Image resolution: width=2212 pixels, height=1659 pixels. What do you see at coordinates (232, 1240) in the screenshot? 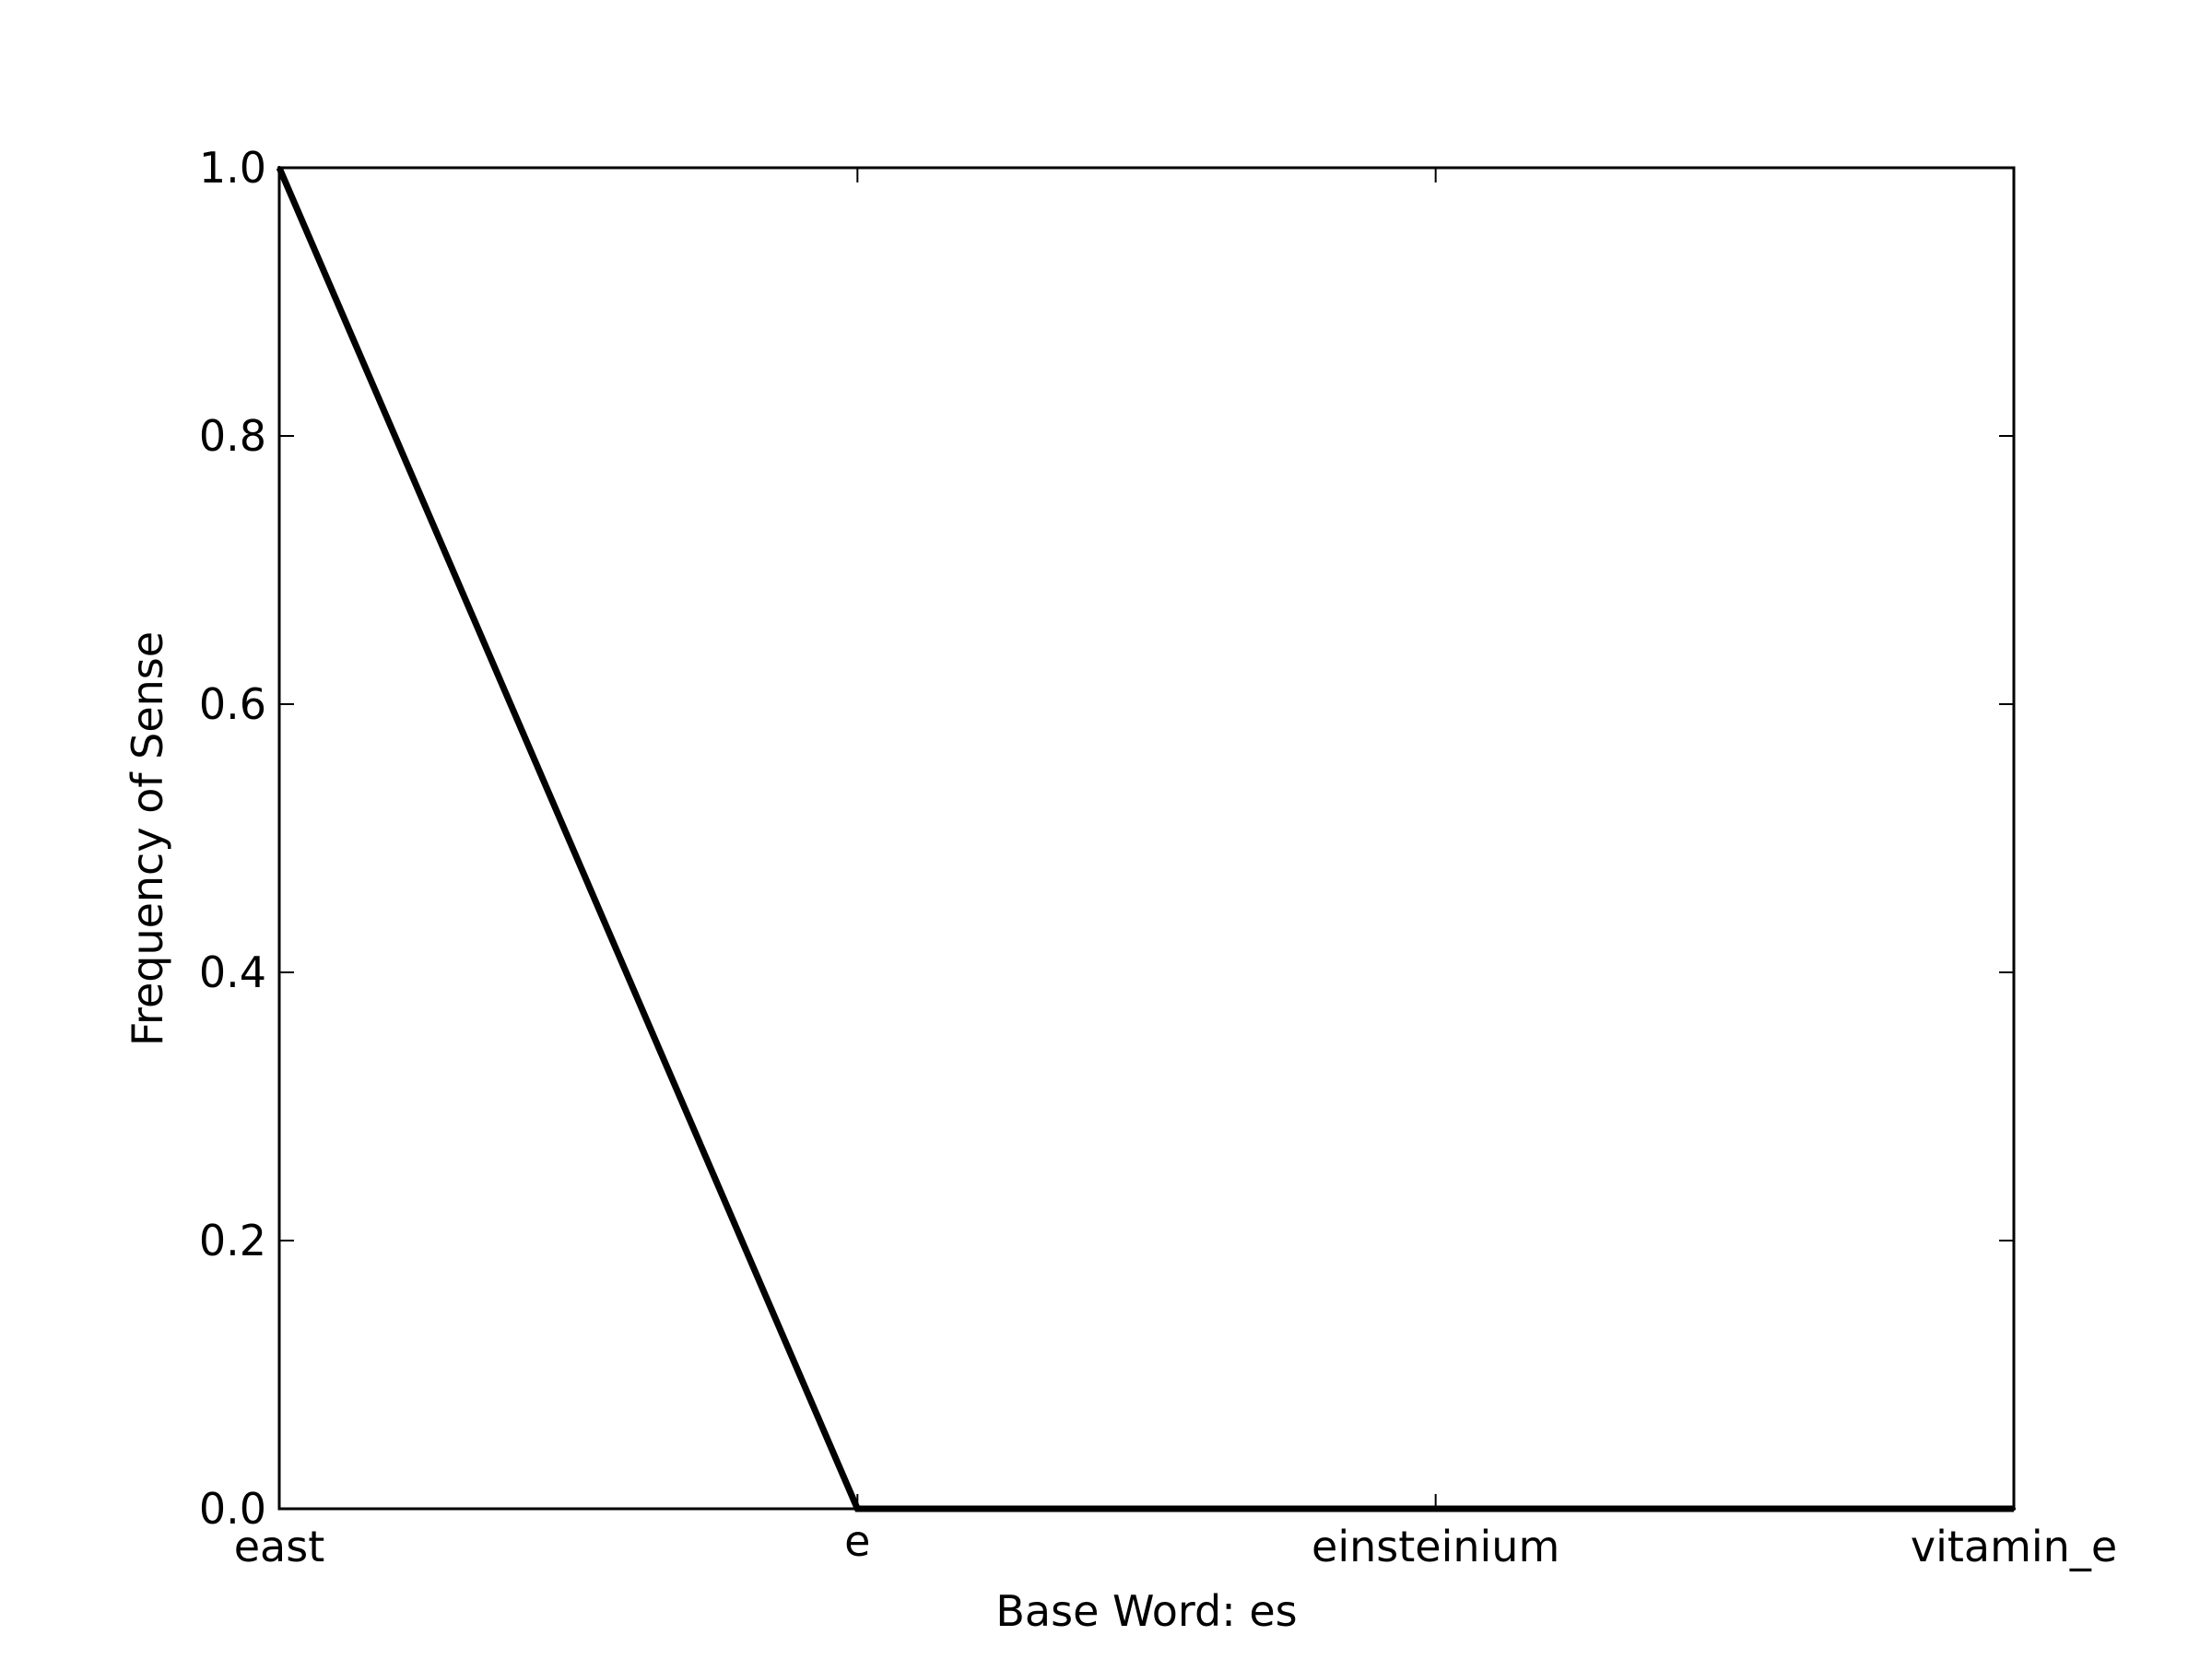
I see `y-tick-label: 0.2` at bounding box center [232, 1240].